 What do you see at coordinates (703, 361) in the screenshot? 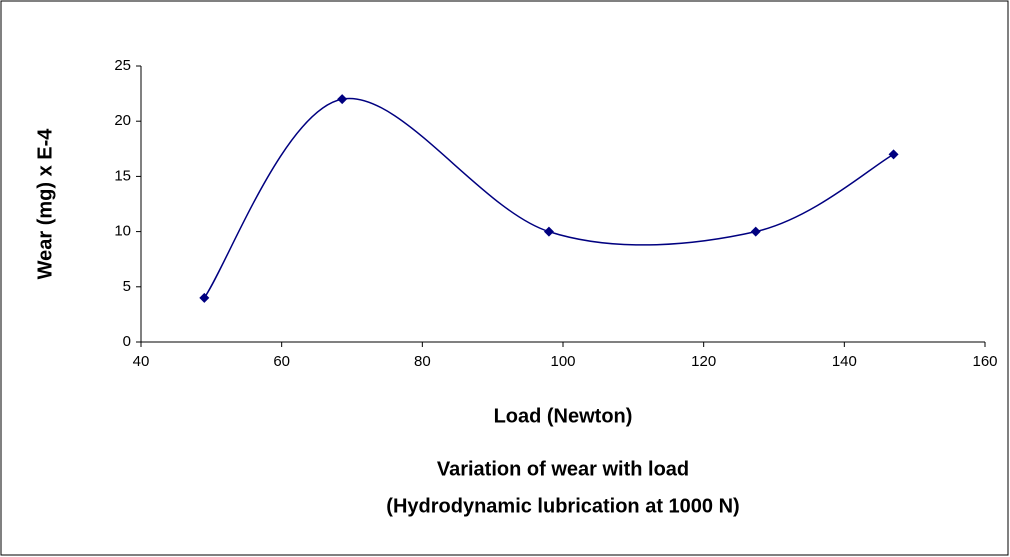
I see `x-tick-label: 120` at bounding box center [703, 361].